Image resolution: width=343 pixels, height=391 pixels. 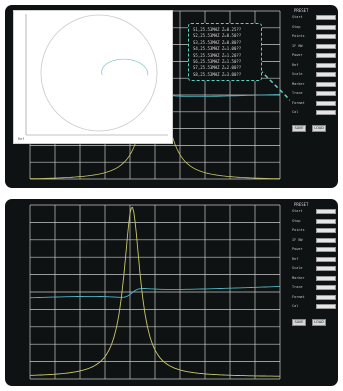 I want to click on readout-line: S1,25.53MHZ Z=0.25??, so click(x=217, y=29).